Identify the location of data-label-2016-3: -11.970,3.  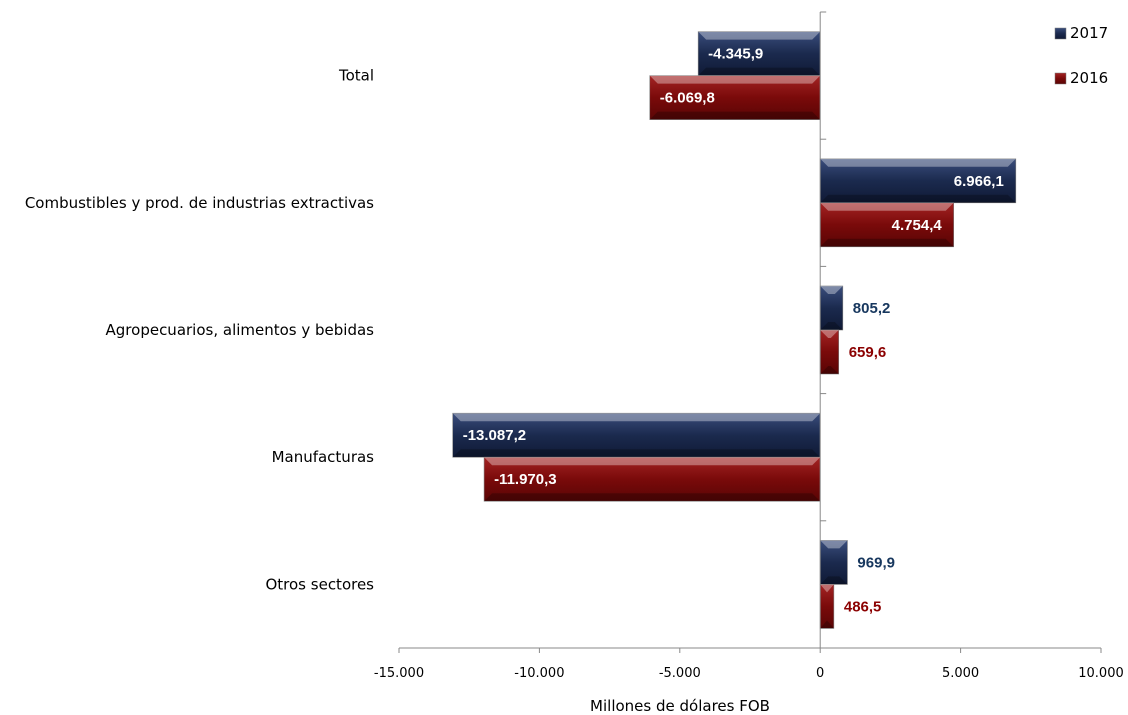
(525, 479).